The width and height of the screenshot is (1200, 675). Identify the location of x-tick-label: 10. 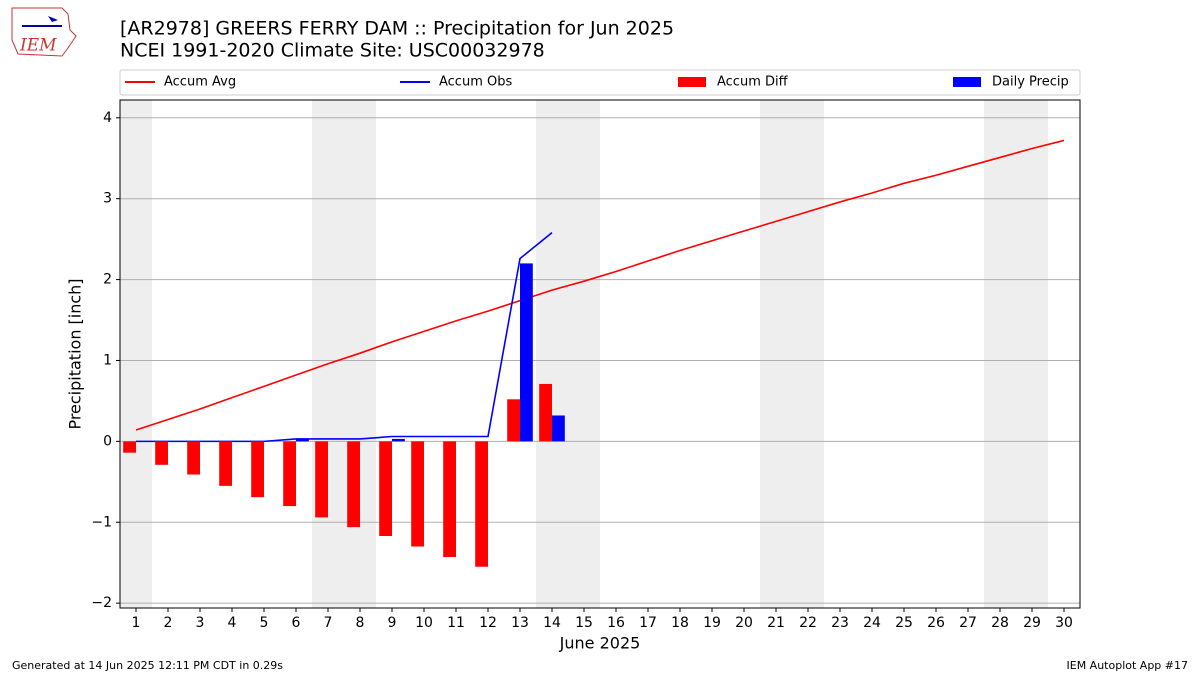
(424, 623).